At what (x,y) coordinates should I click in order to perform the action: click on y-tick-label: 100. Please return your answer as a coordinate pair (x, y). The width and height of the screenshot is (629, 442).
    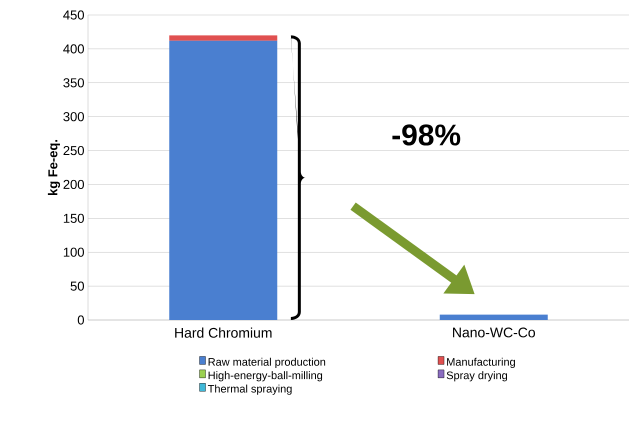
    Looking at the image, I should click on (74, 252).